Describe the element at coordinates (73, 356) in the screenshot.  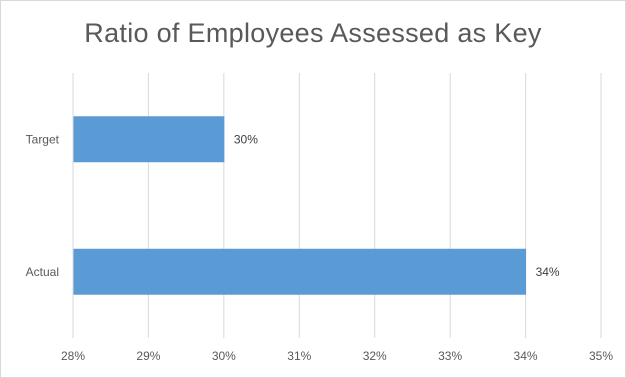
I see `x-tick-label: 28%` at that location.